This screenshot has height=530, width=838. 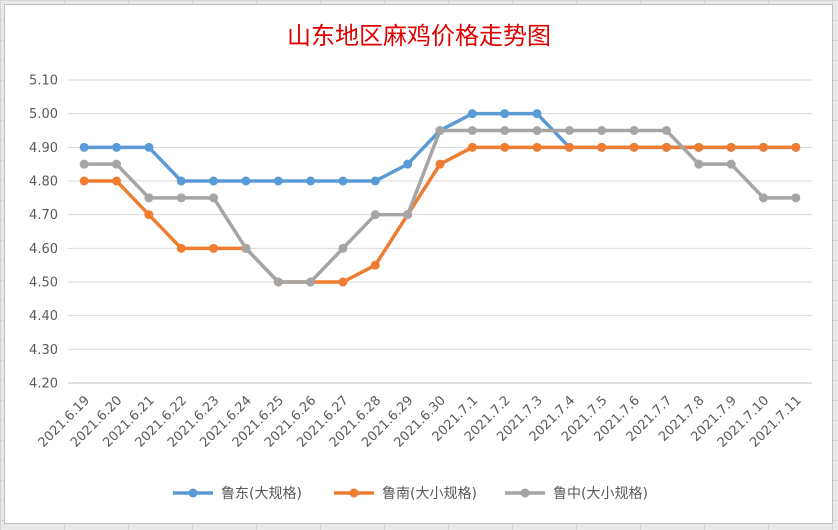 What do you see at coordinates (43, 249) in the screenshot?
I see `y-tick-label: 4.60` at bounding box center [43, 249].